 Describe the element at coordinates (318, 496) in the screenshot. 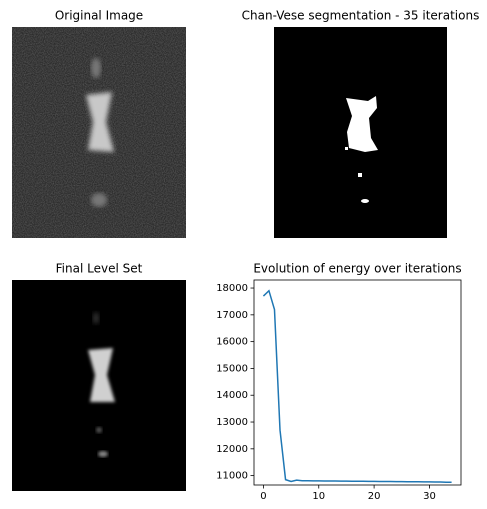

I see `x-tick-label: 10` at that location.